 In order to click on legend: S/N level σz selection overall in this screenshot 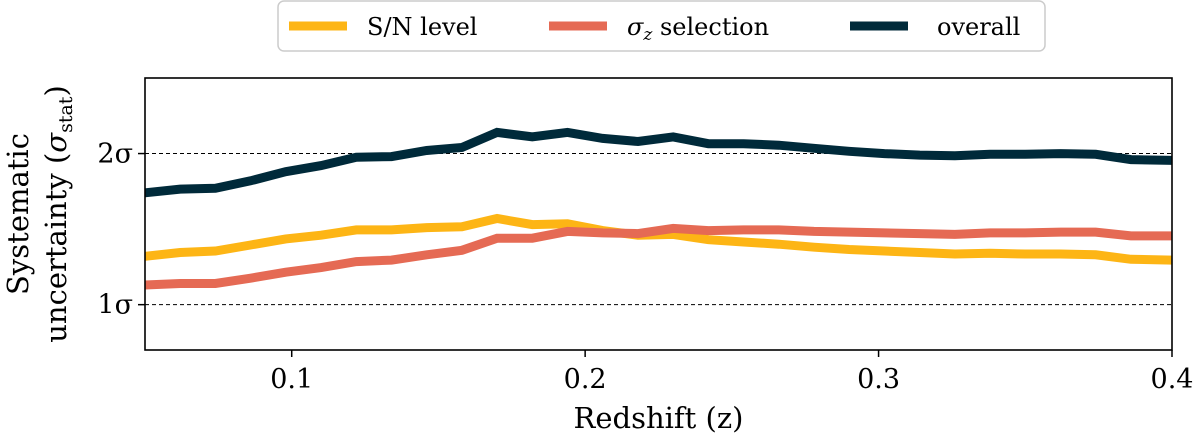, I will do `click(661, 26)`.